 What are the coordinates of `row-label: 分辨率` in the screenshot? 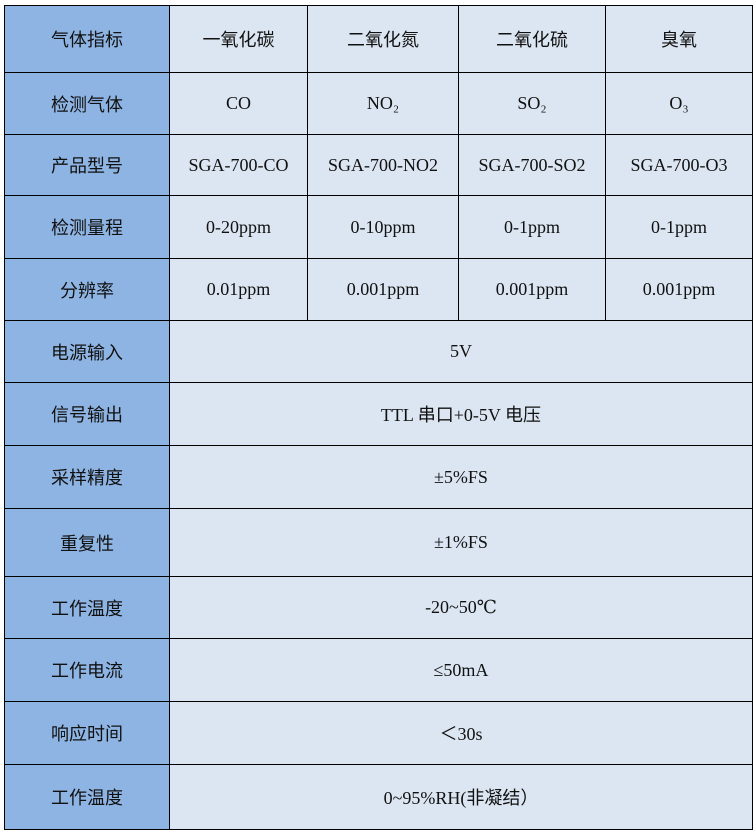 It's located at (87, 289).